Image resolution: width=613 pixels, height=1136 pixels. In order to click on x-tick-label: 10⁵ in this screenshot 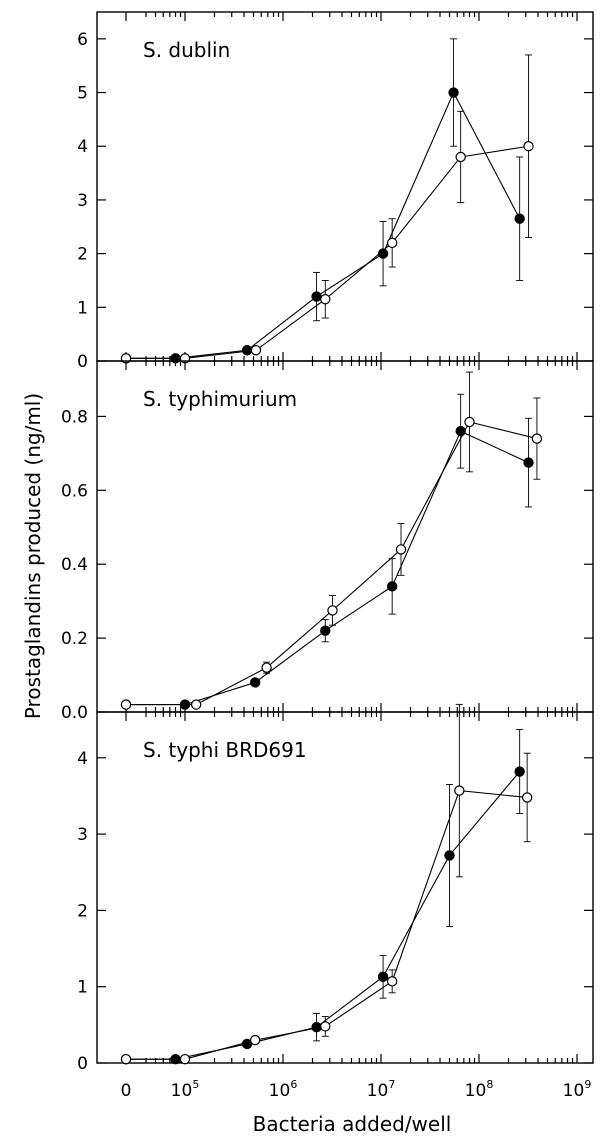, I will do `click(185, 1089)`.